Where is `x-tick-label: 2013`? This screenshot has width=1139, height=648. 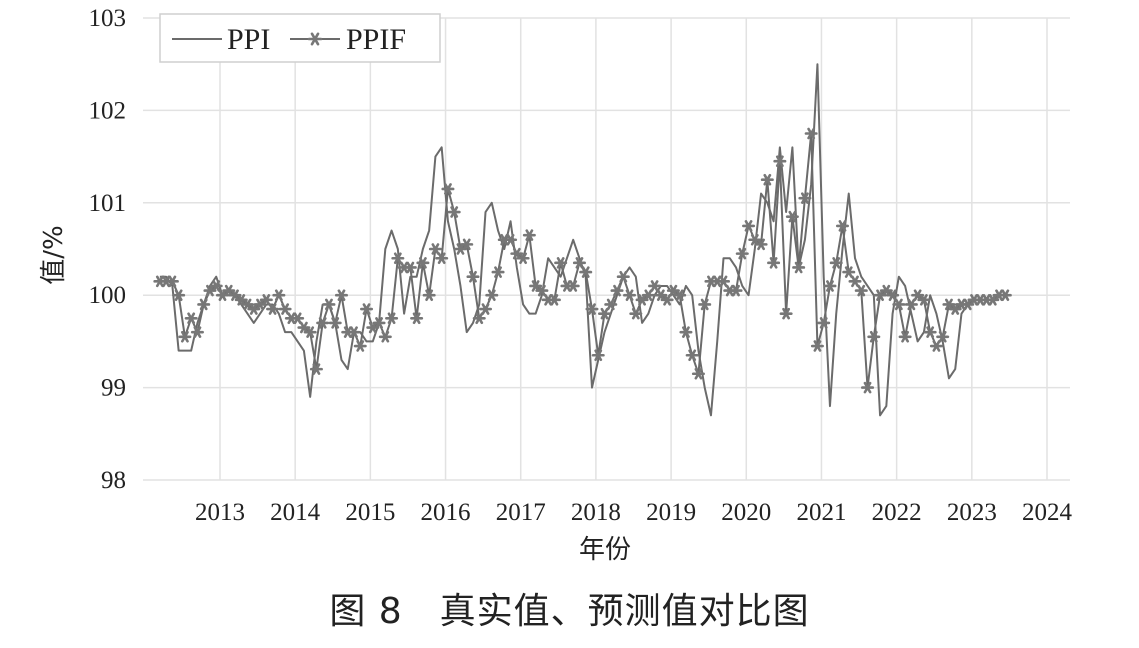
x-tick-label: 2013 is located at coordinates (220, 512).